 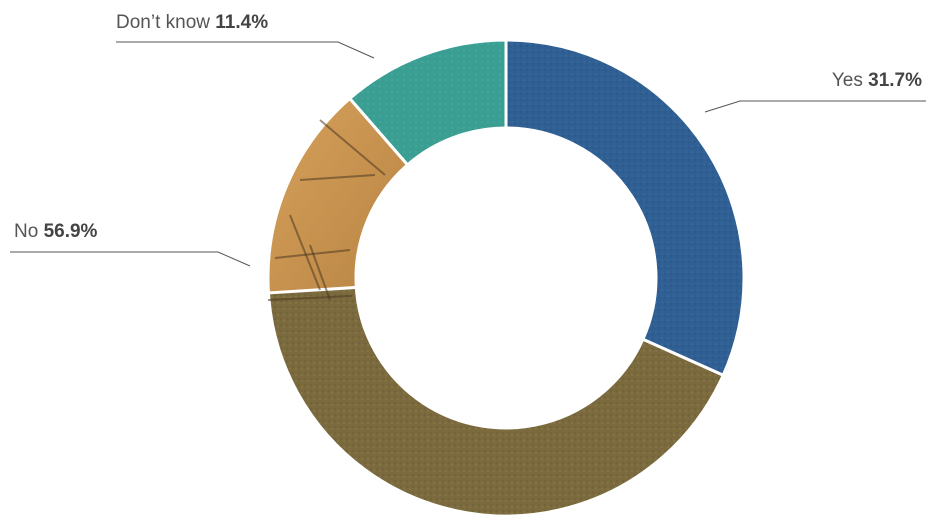 I want to click on slice-label: Yes 31.7%, so click(x=877, y=80).